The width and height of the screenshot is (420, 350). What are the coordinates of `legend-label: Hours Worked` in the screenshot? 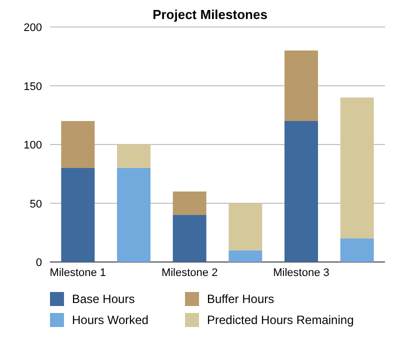 It's located at (110, 320).